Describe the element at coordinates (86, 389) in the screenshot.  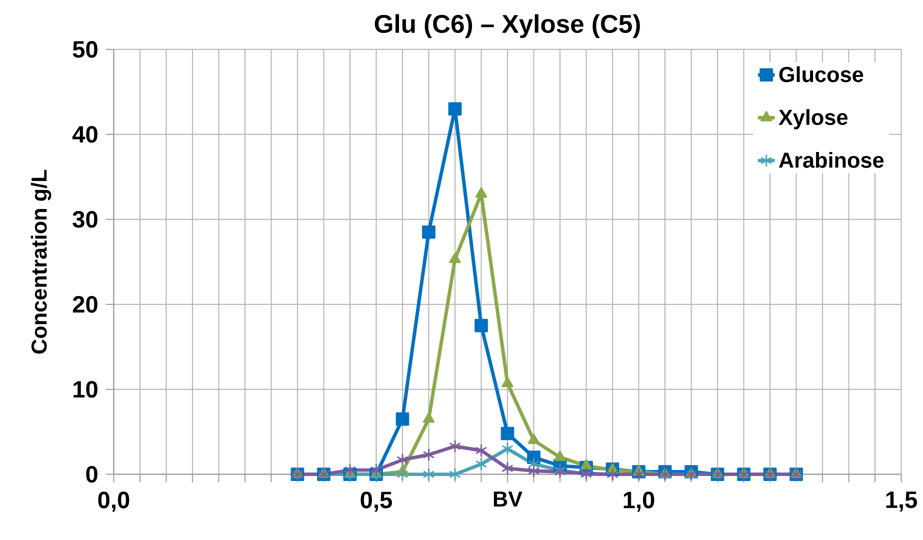
I see `y-tick-label: 10` at that location.